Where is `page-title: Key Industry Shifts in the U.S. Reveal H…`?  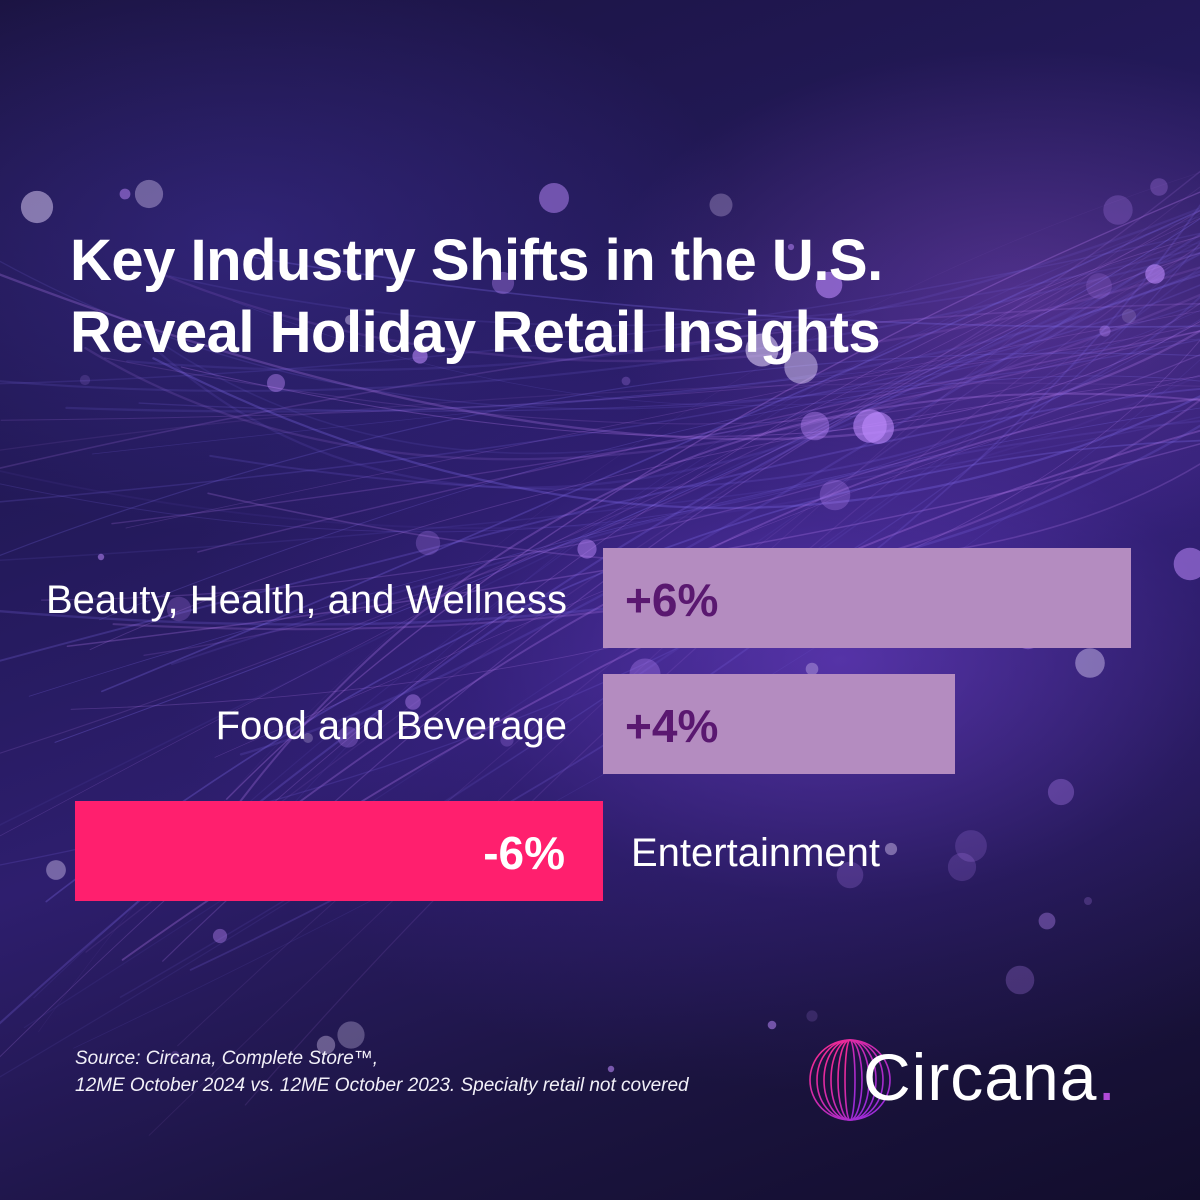
page-title: Key Industry Shifts in the U.S. Reveal H… is located at coordinates (570, 297).